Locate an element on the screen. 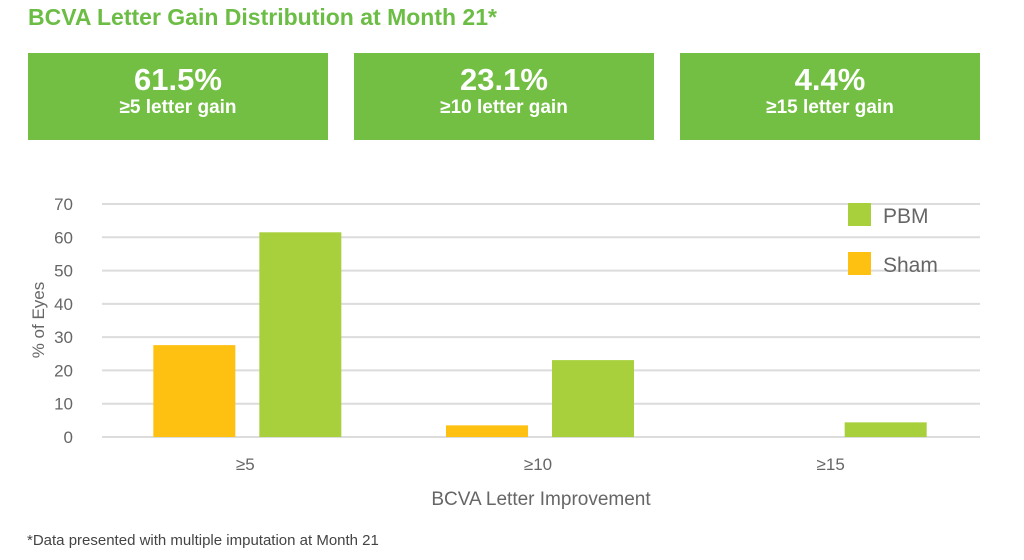  stat-value: 61.5% is located at coordinates (178, 79).